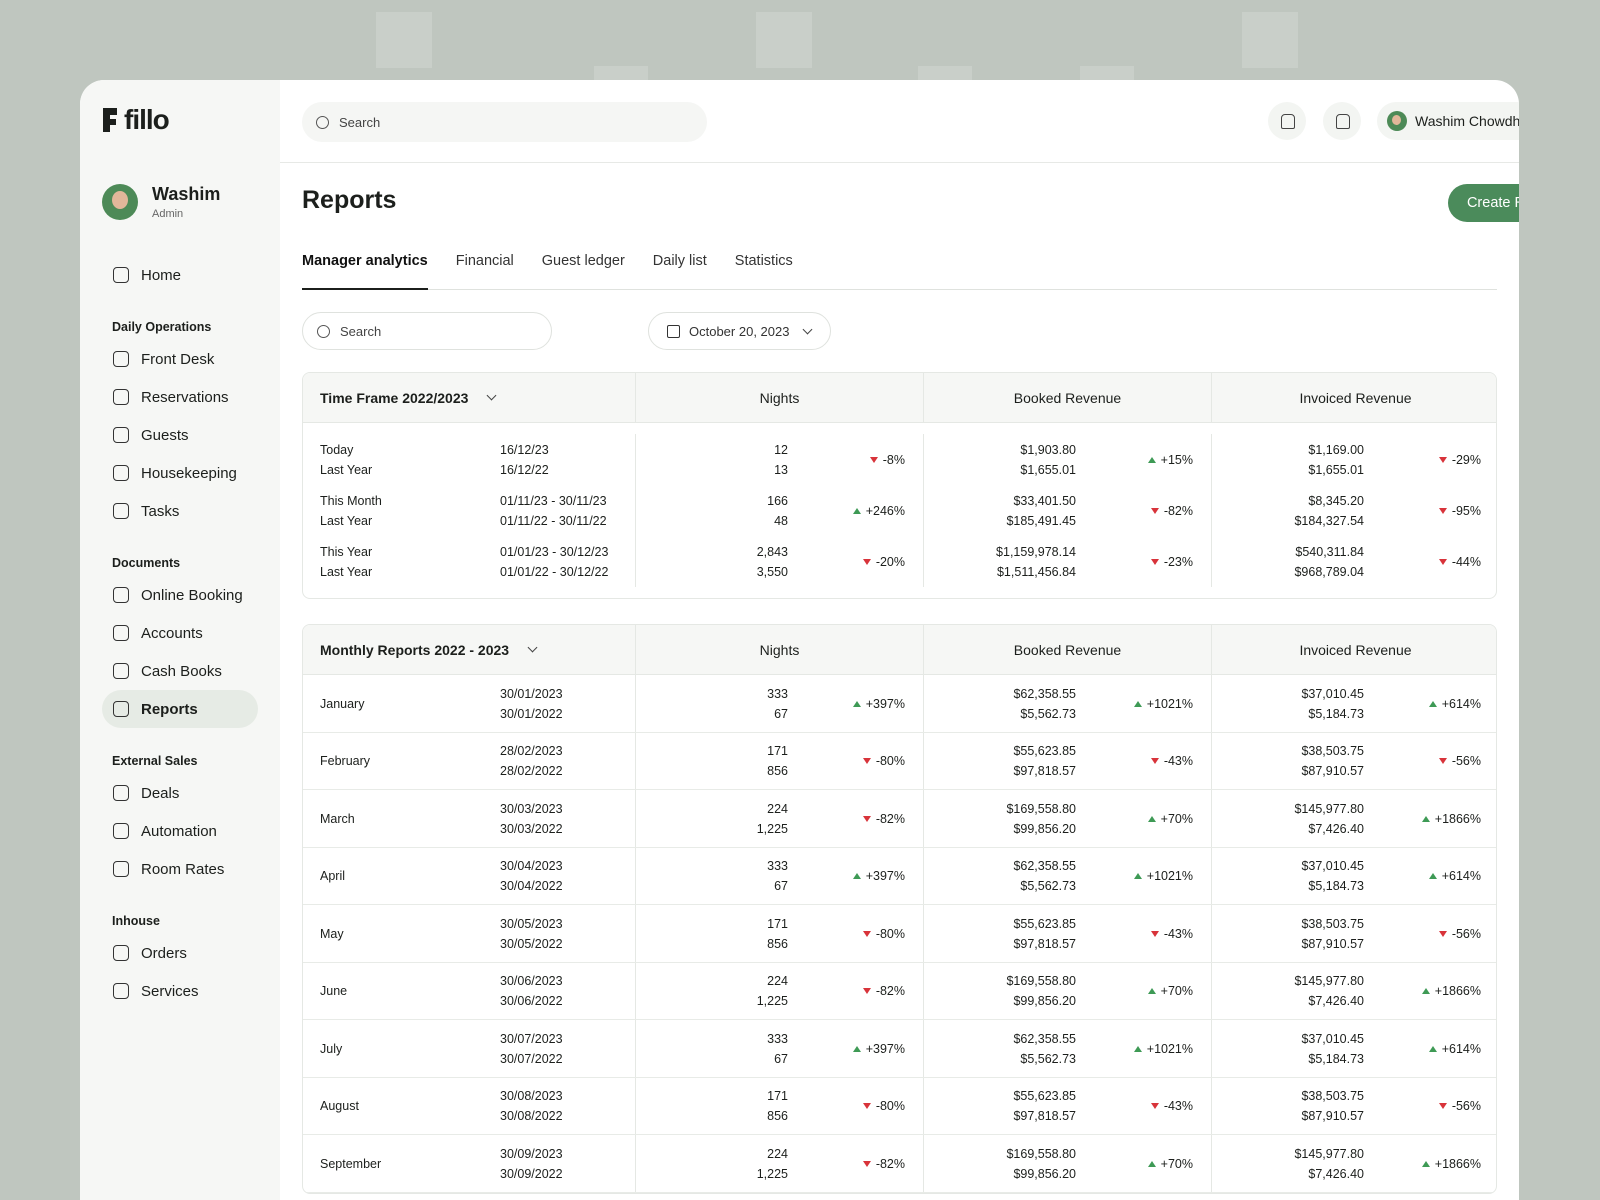  I want to click on logo-icon, so click(110, 120).